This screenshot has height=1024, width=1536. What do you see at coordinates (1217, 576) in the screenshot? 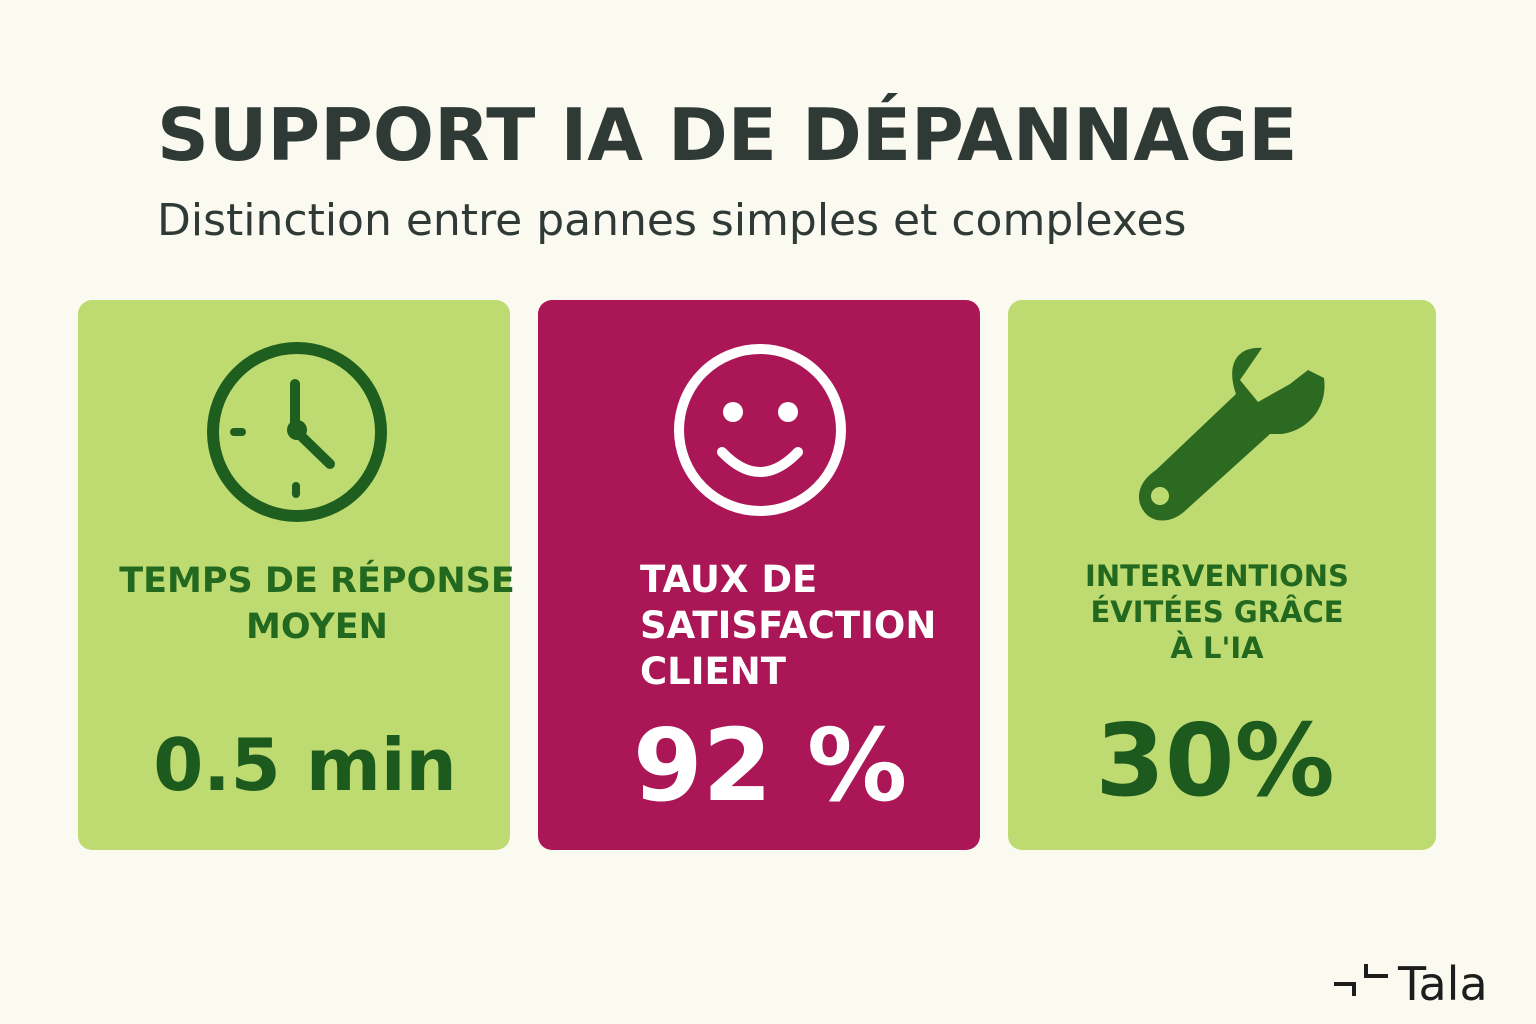
I see `card-label: INTERVENTIONS` at bounding box center [1217, 576].